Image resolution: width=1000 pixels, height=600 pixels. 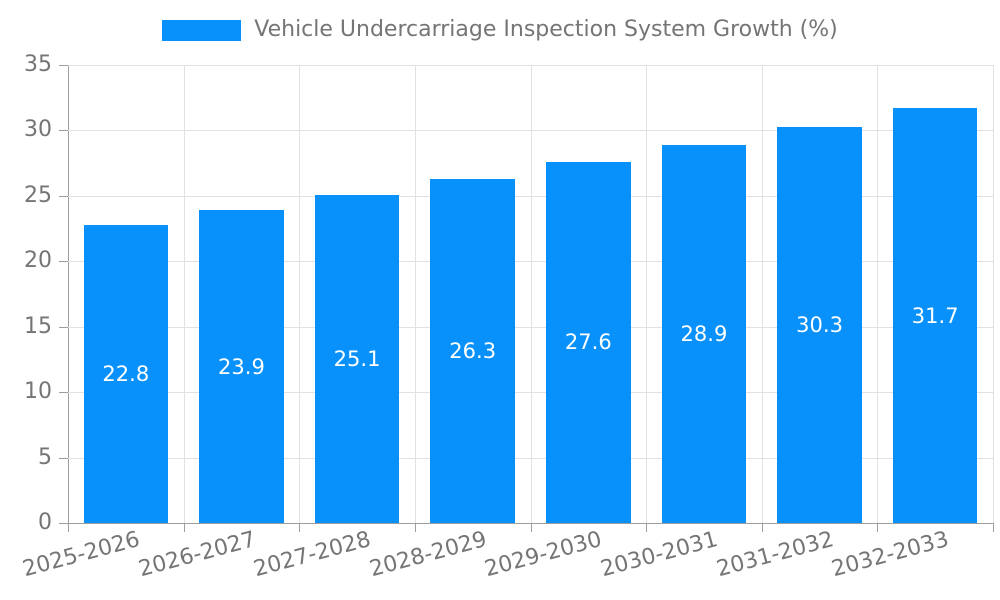 What do you see at coordinates (890, 555) in the screenshot?
I see `x-tick-label: 2032-2033` at bounding box center [890, 555].